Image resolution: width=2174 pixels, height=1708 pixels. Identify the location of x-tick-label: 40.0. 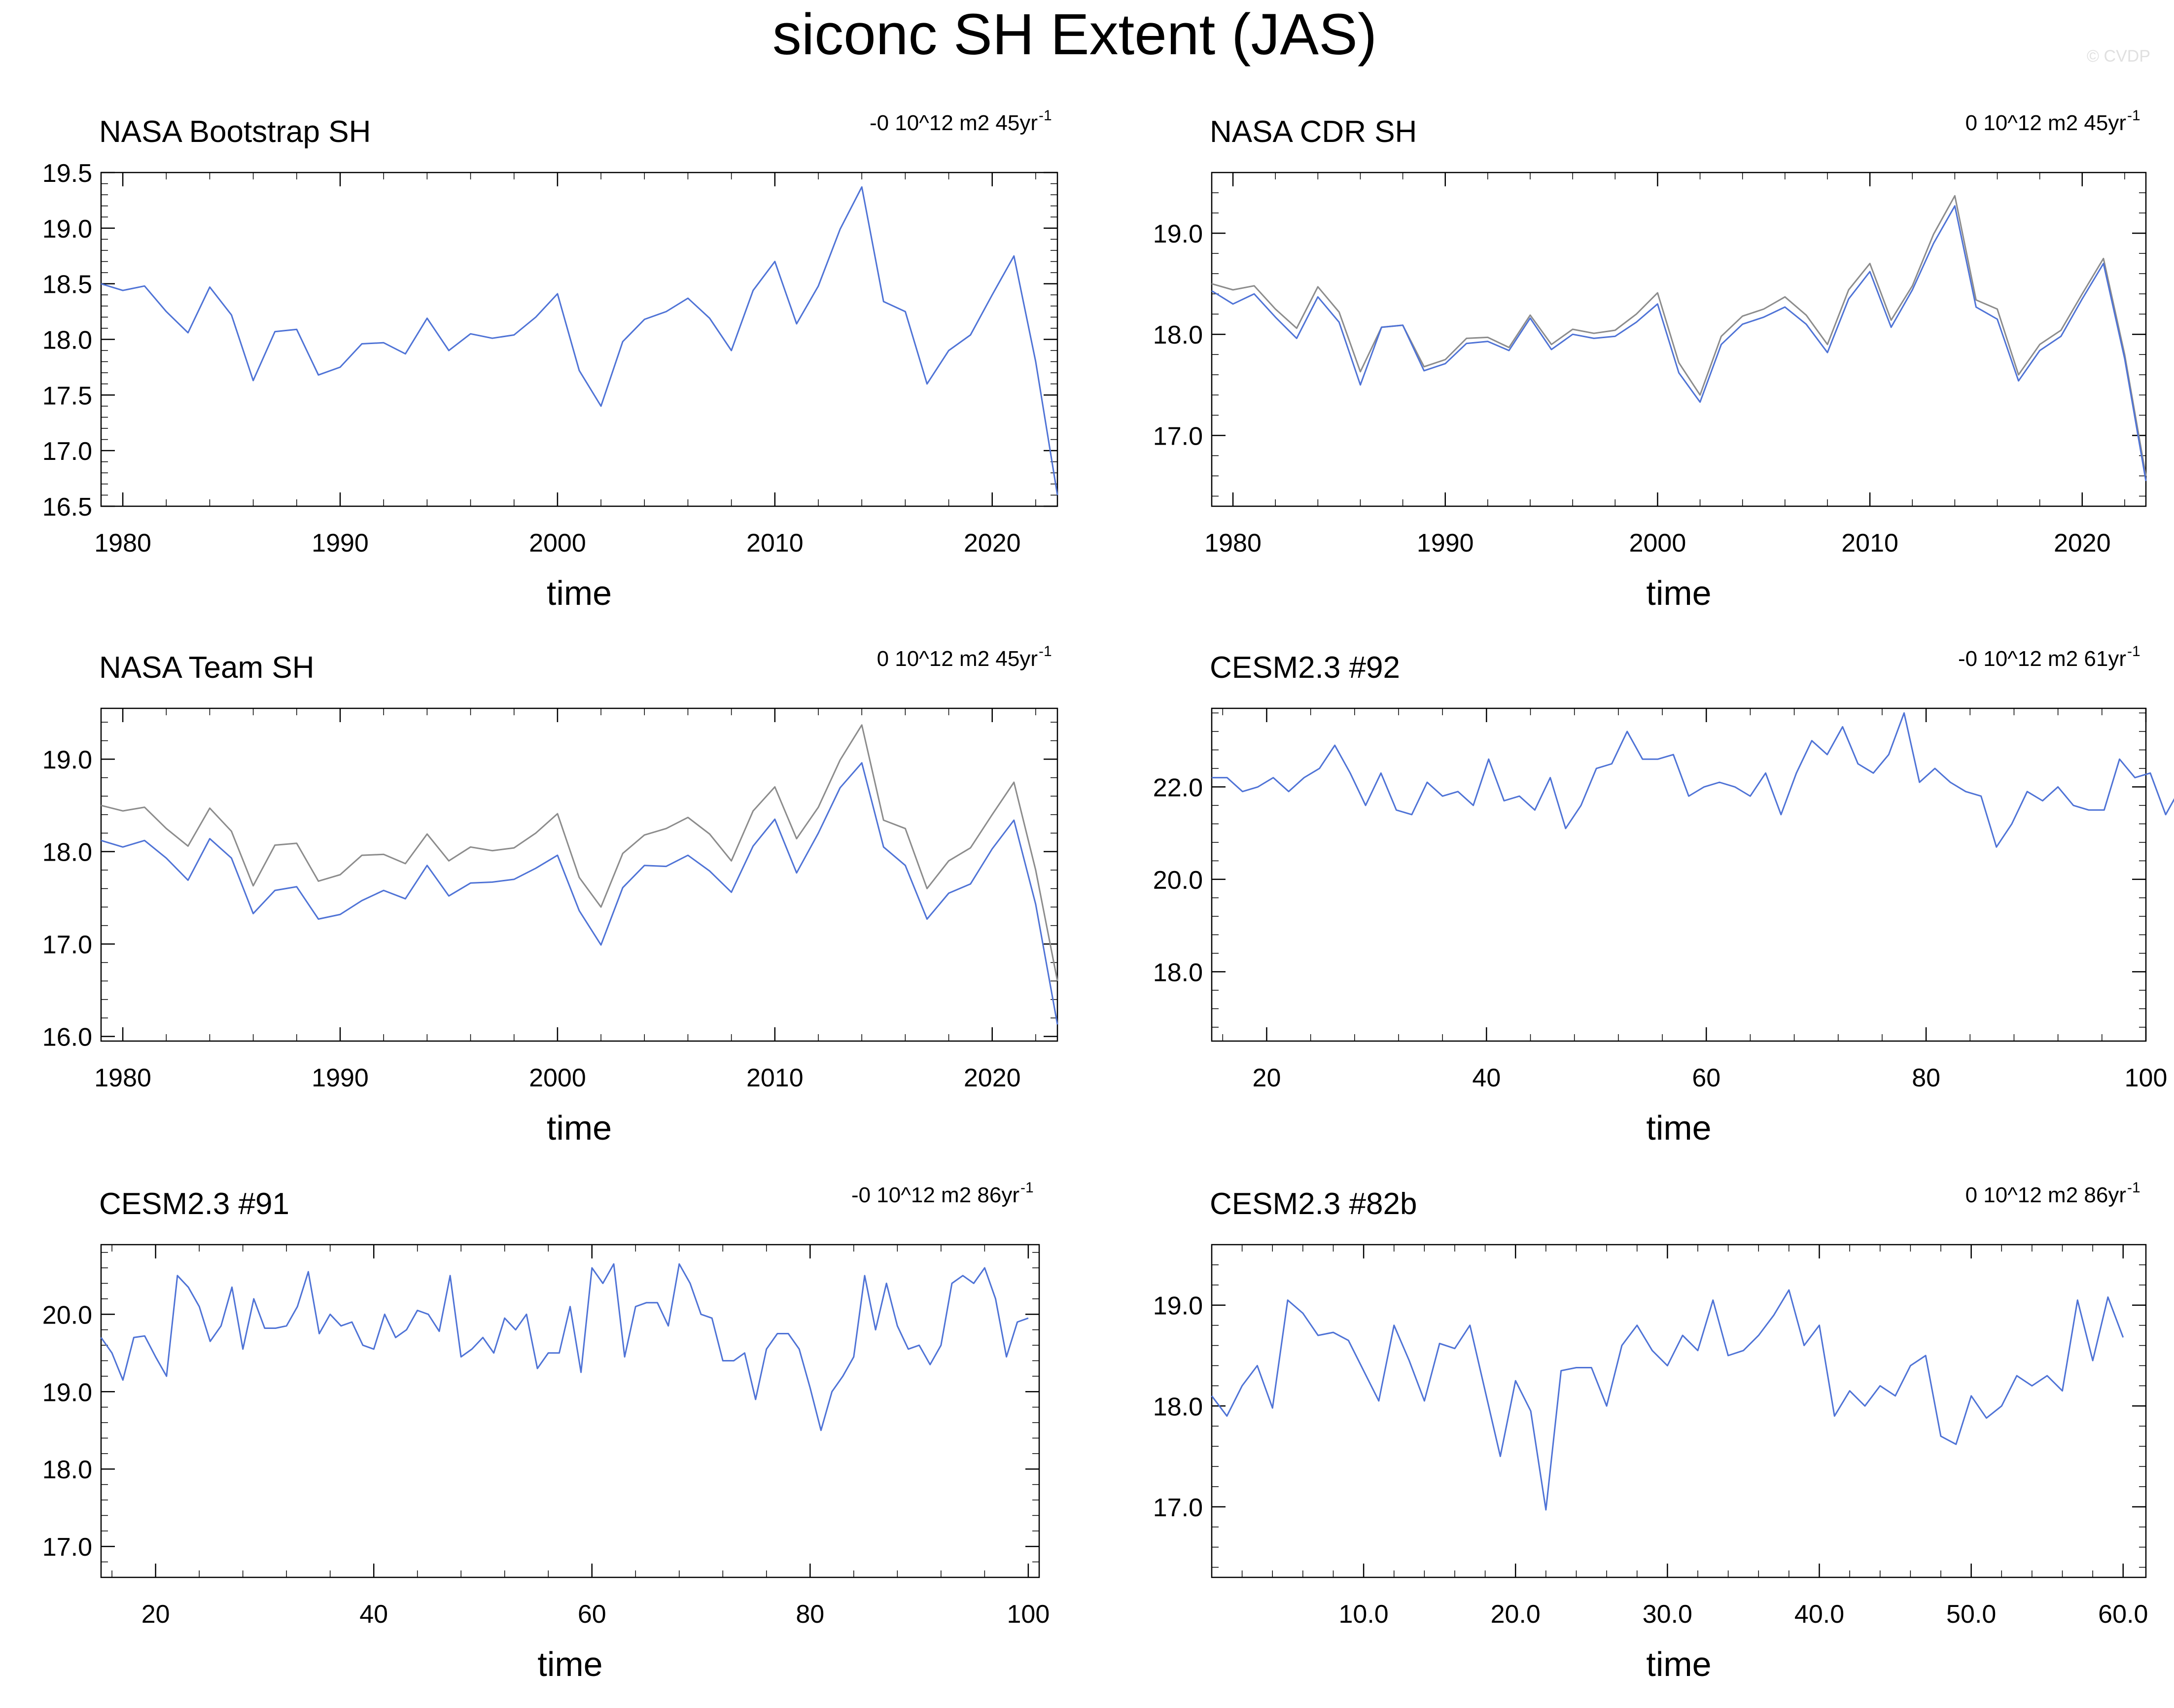
(1819, 1615).